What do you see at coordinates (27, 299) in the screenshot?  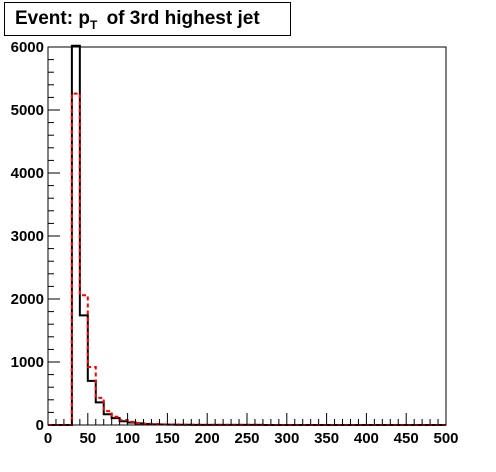 I see `y-tick-label: 2000` at bounding box center [27, 299].